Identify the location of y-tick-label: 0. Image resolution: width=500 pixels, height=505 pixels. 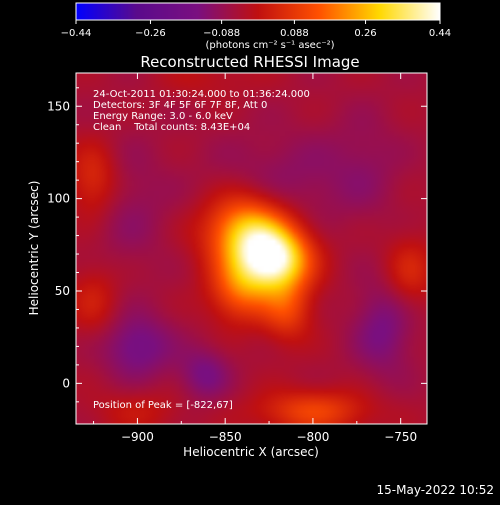
(66, 383).